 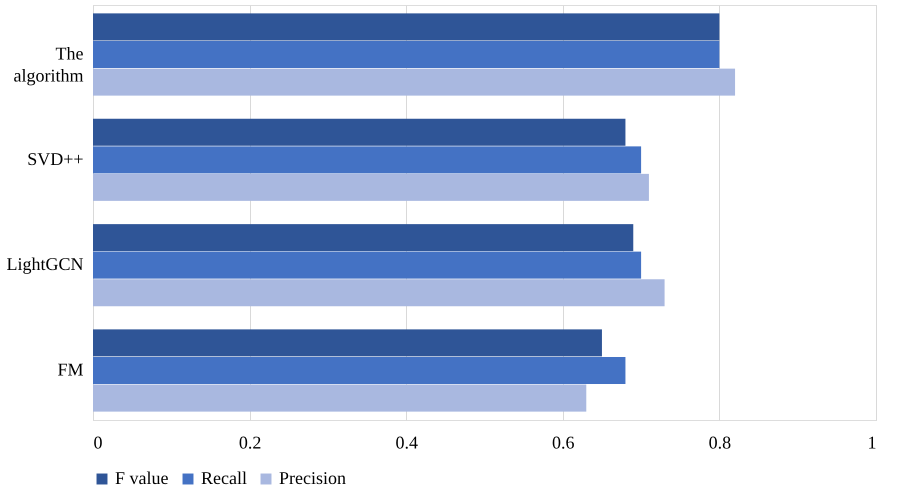 What do you see at coordinates (720, 442) in the screenshot?
I see `x-tick-label: 0.8` at bounding box center [720, 442].